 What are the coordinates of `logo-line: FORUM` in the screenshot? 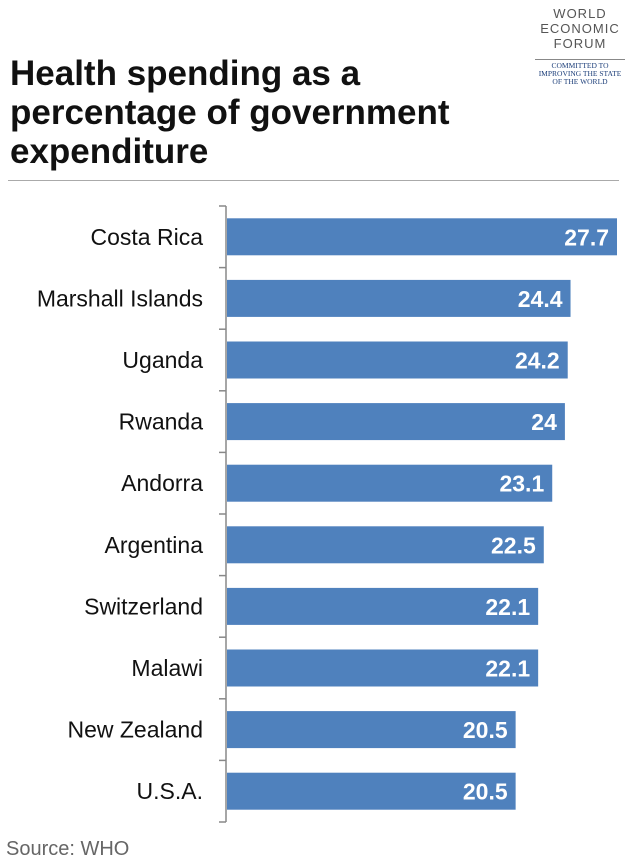 It's located at (580, 43).